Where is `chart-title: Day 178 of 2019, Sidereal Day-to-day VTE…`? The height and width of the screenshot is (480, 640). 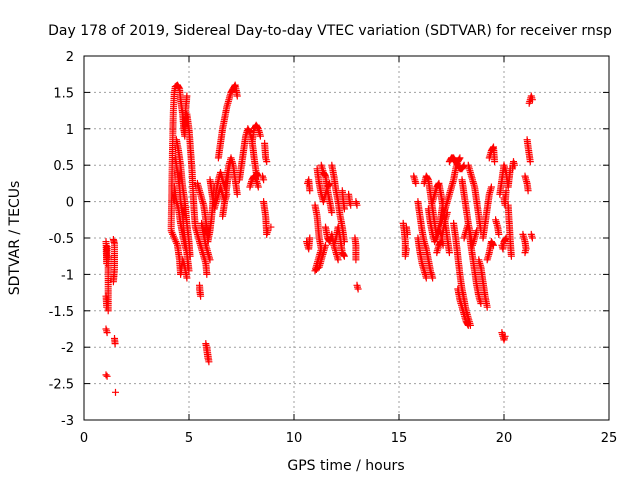
chart-title: Day 178 of 2019, Sidereal Day-to-day VTE… is located at coordinates (330, 31).